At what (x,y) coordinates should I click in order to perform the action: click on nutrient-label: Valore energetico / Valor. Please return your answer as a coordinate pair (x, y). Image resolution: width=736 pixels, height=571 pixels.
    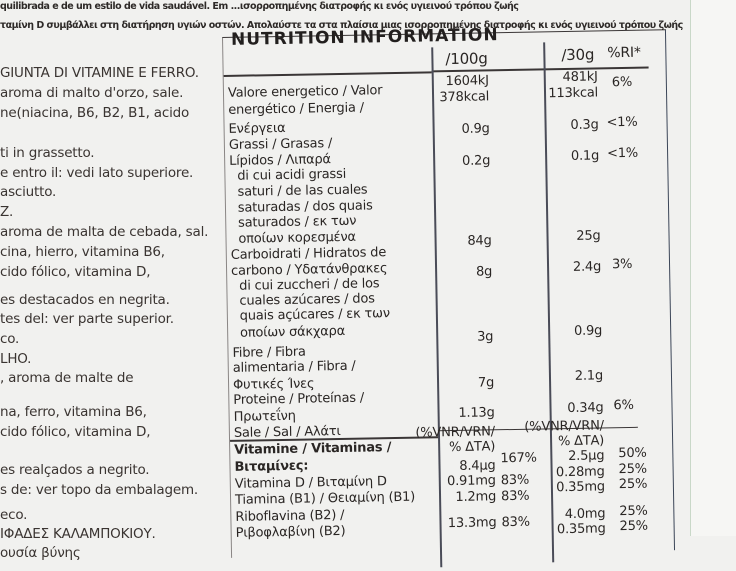
    Looking at the image, I should click on (305, 92).